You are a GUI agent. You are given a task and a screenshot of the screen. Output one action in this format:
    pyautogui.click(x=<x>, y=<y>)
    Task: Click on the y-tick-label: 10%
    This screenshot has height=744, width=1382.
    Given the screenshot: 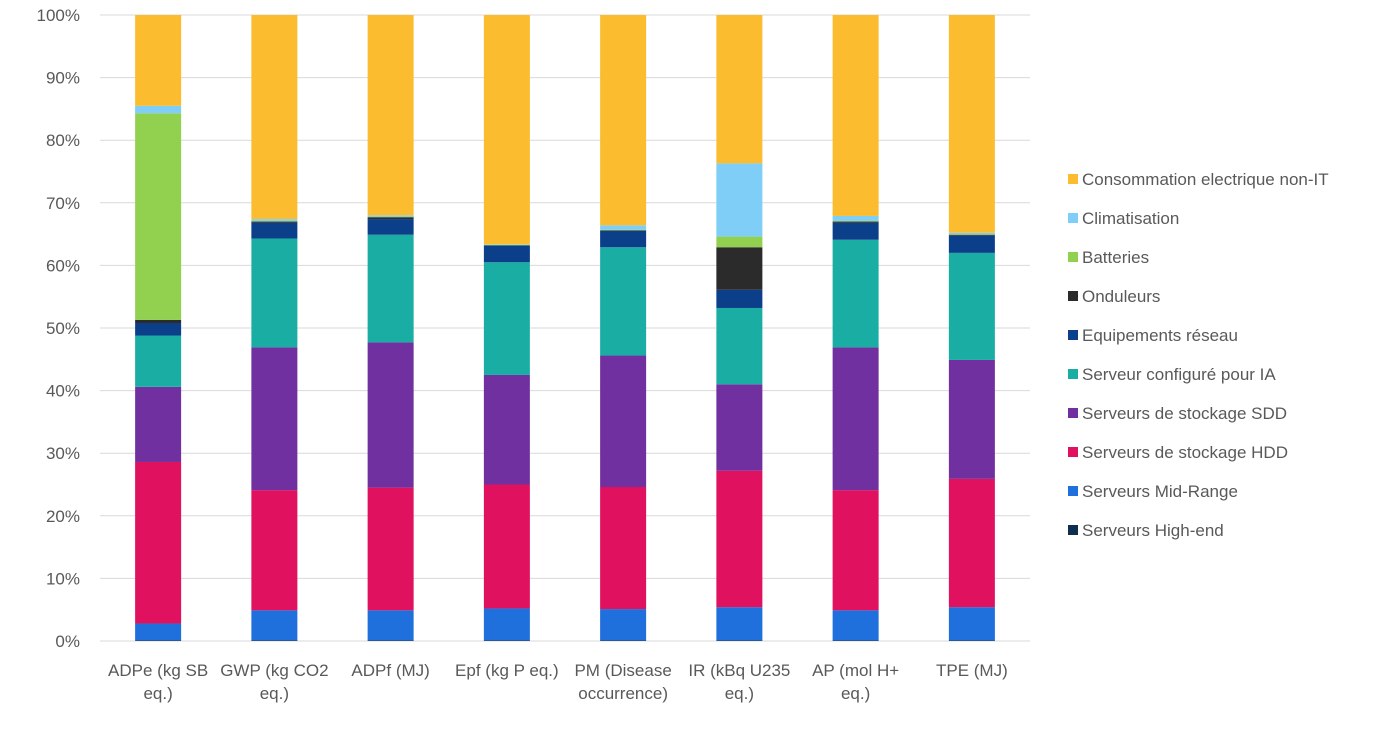 What is the action you would take?
    pyautogui.click(x=63, y=578)
    